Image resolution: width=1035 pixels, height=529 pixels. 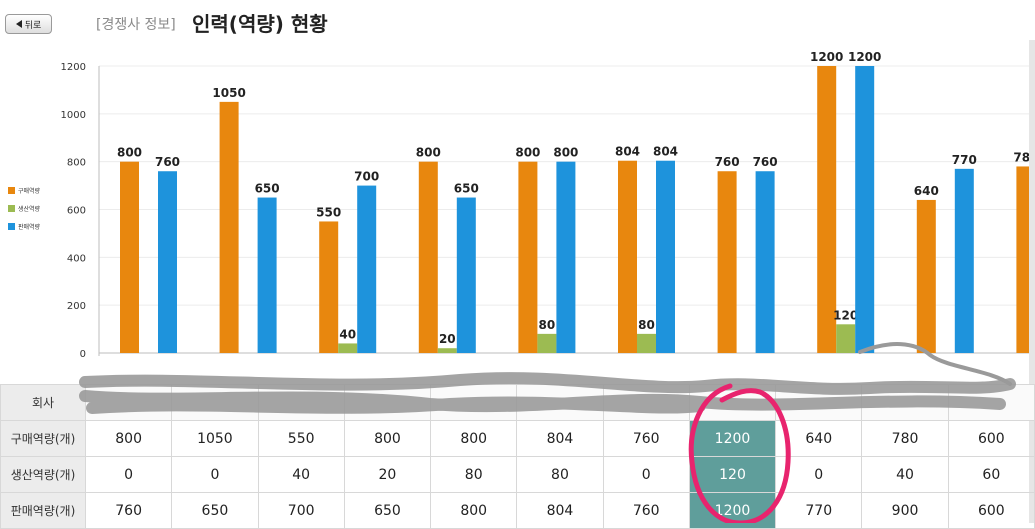 What do you see at coordinates (215, 438) in the screenshot?
I see `table-cell: 1050` at bounding box center [215, 438].